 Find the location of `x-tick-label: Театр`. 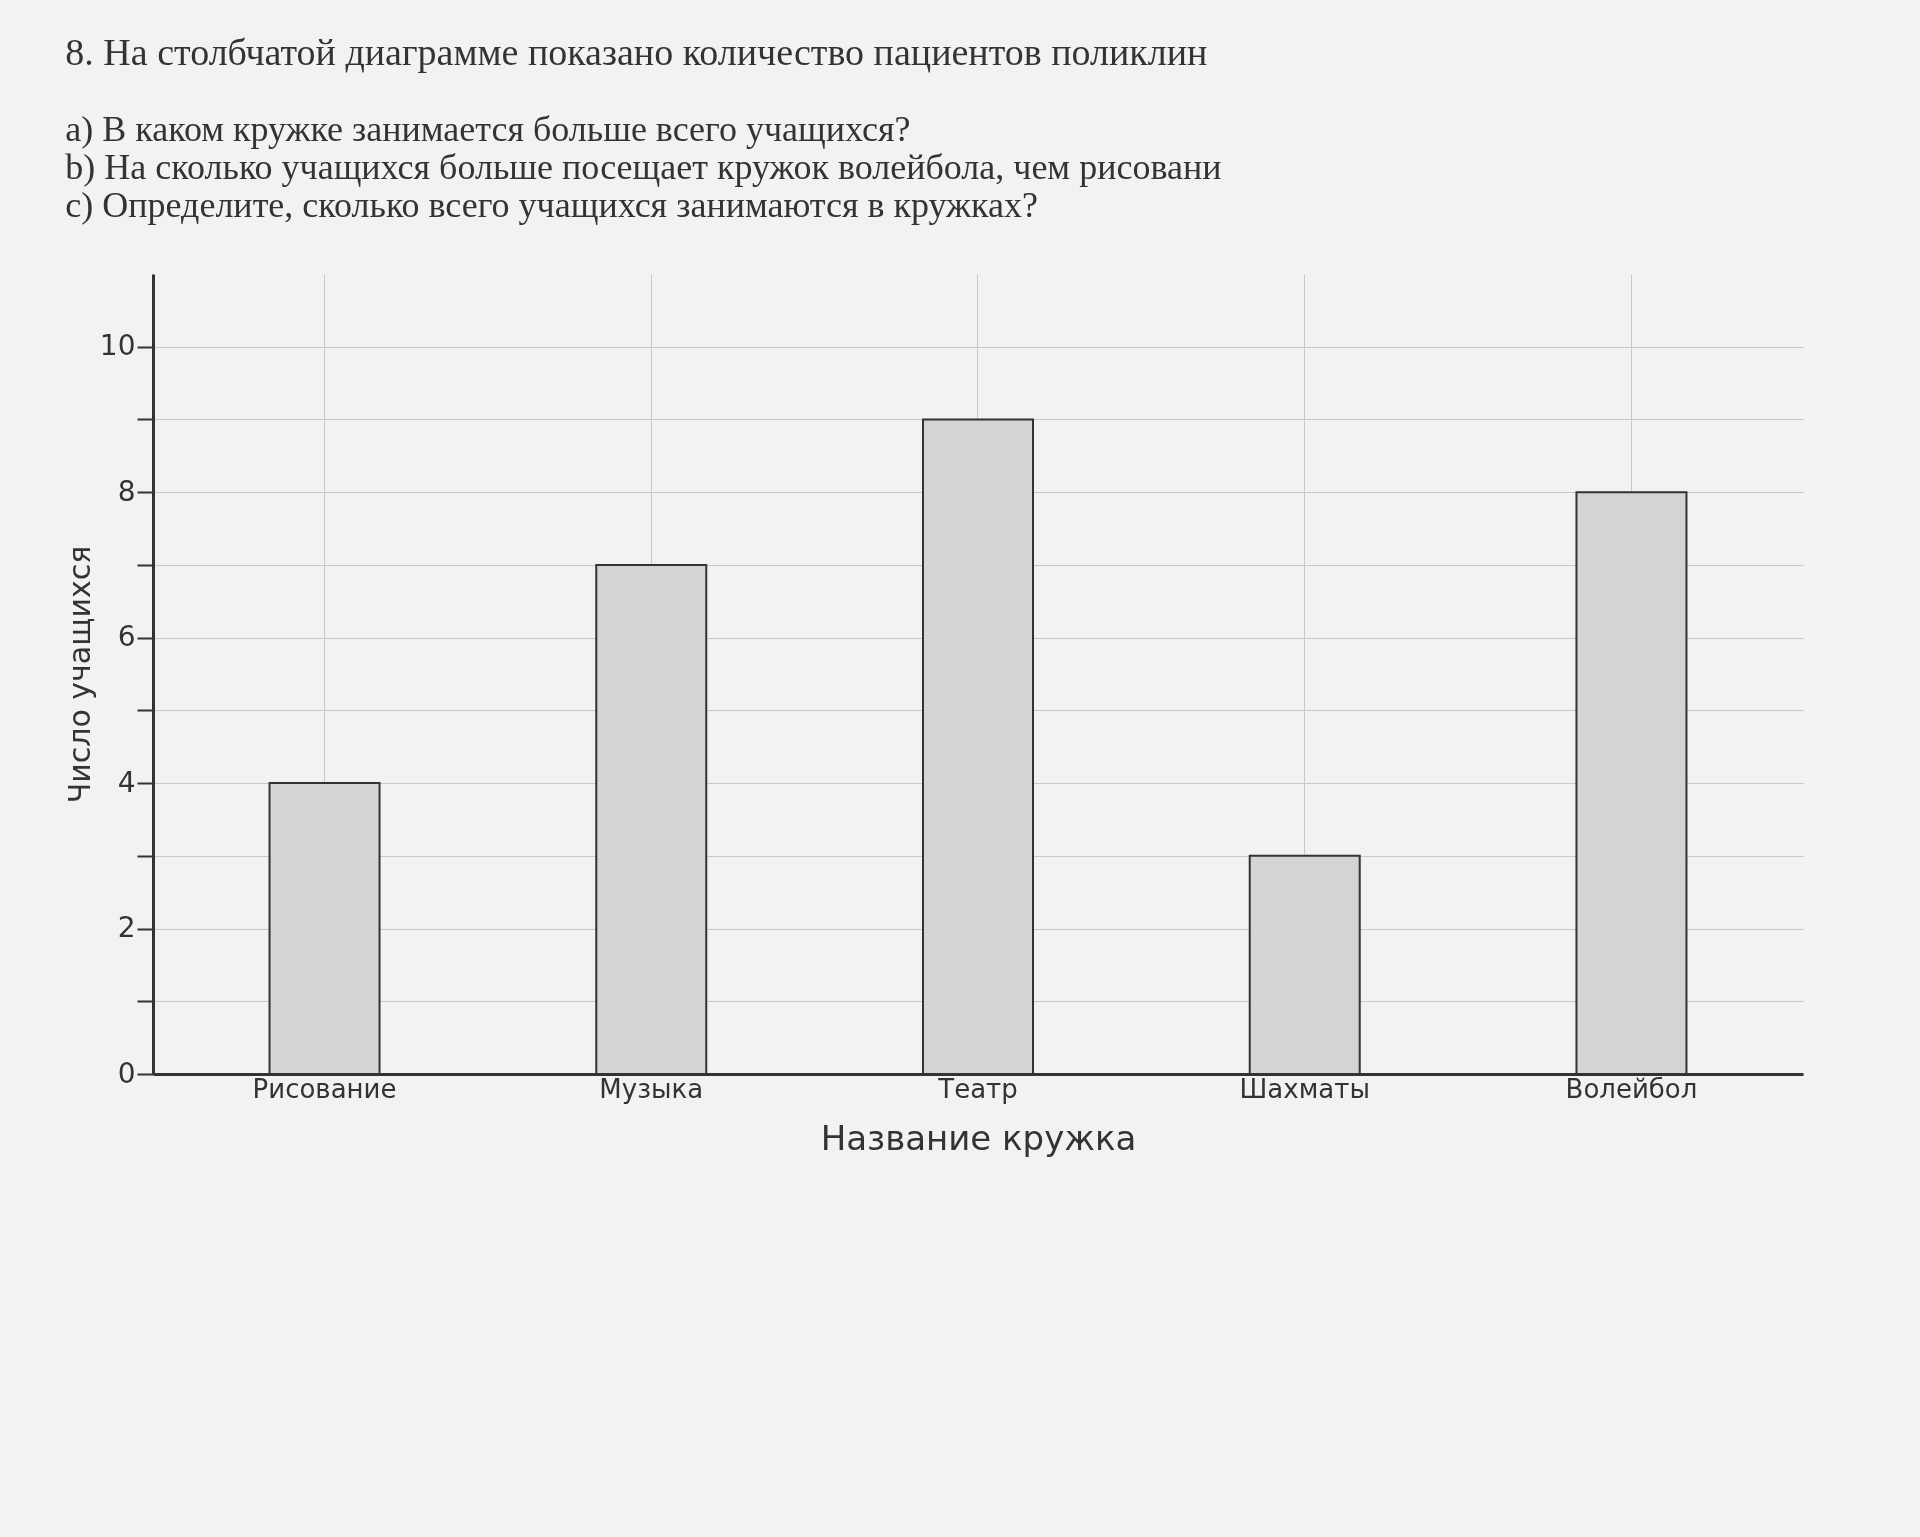

x-tick-label: Театр is located at coordinates (977, 1088).